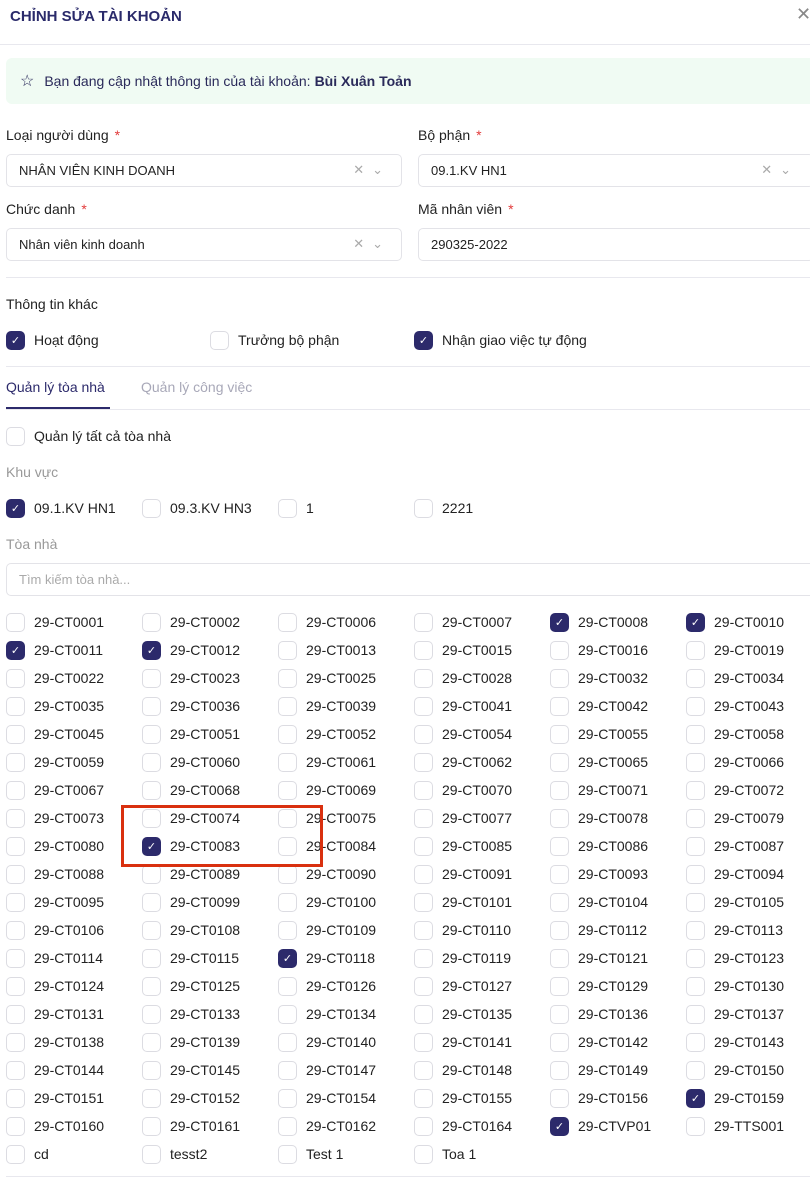 This screenshot has height=1178, width=810. What do you see at coordinates (748, 874) in the screenshot?
I see `building-checkbox: 29-CT0094` at bounding box center [748, 874].